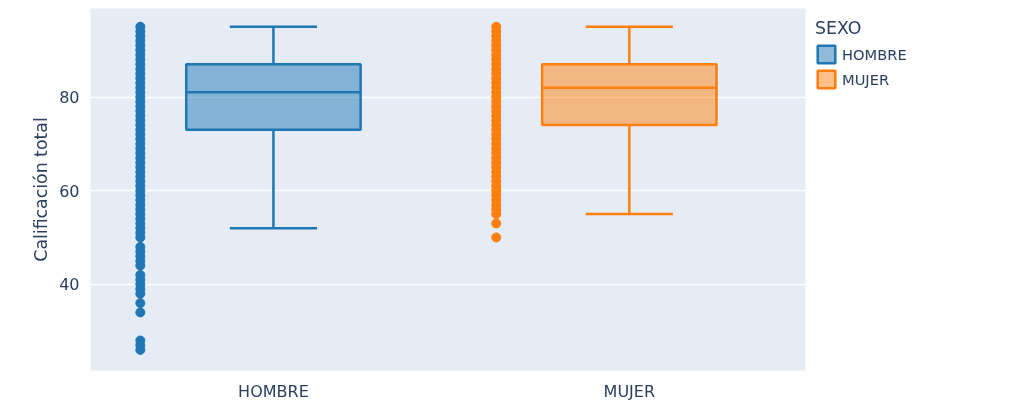  I want to click on legend-label: HOMBRE, so click(874, 54).